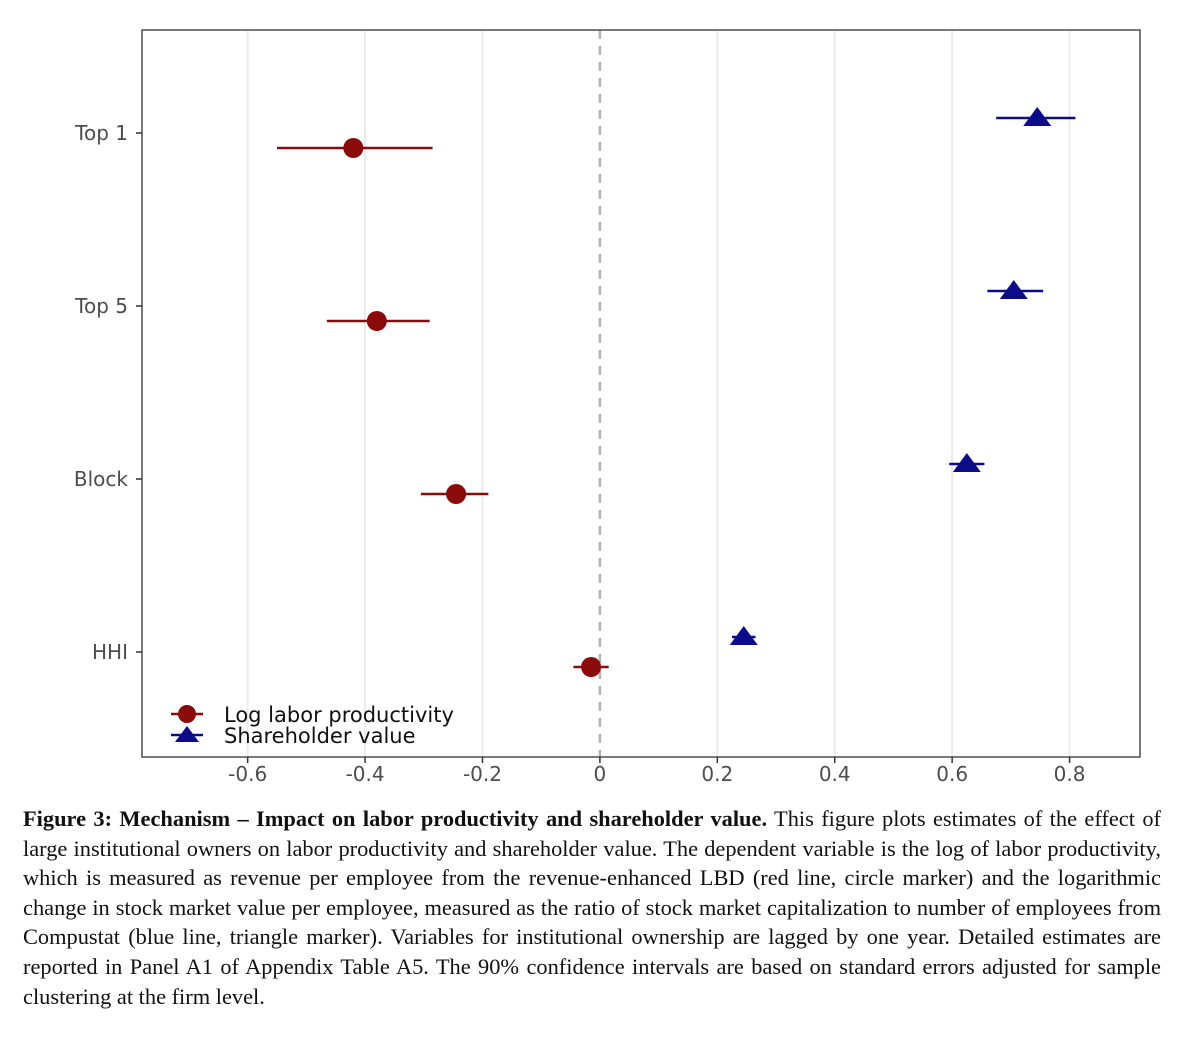 The height and width of the screenshot is (1060, 1204). What do you see at coordinates (101, 479) in the screenshot?
I see `y-tick-label: Block` at bounding box center [101, 479].